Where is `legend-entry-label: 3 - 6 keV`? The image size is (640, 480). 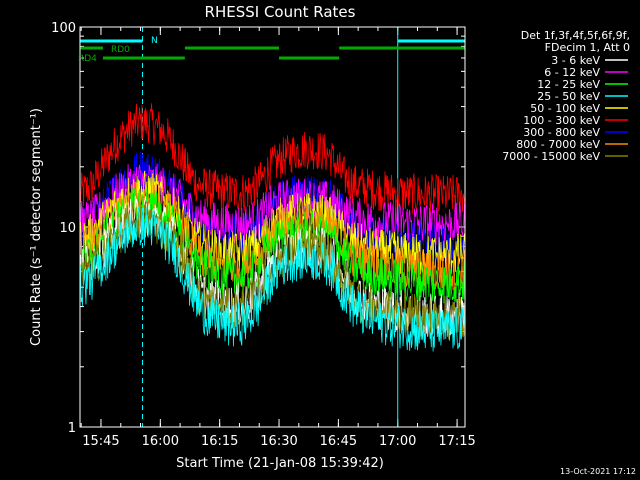 legend-entry-label: 3 - 6 keV is located at coordinates (575, 60).